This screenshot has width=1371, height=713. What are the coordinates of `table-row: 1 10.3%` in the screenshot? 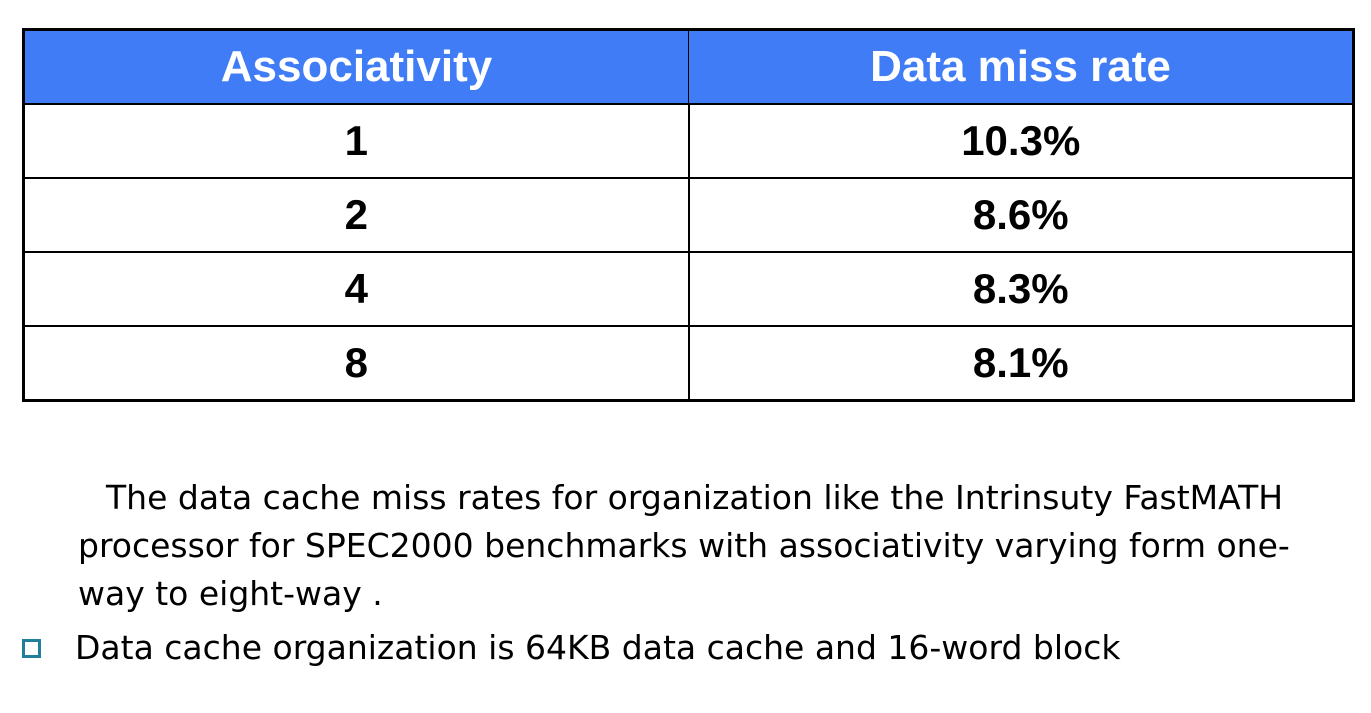 It's located at (688, 141).